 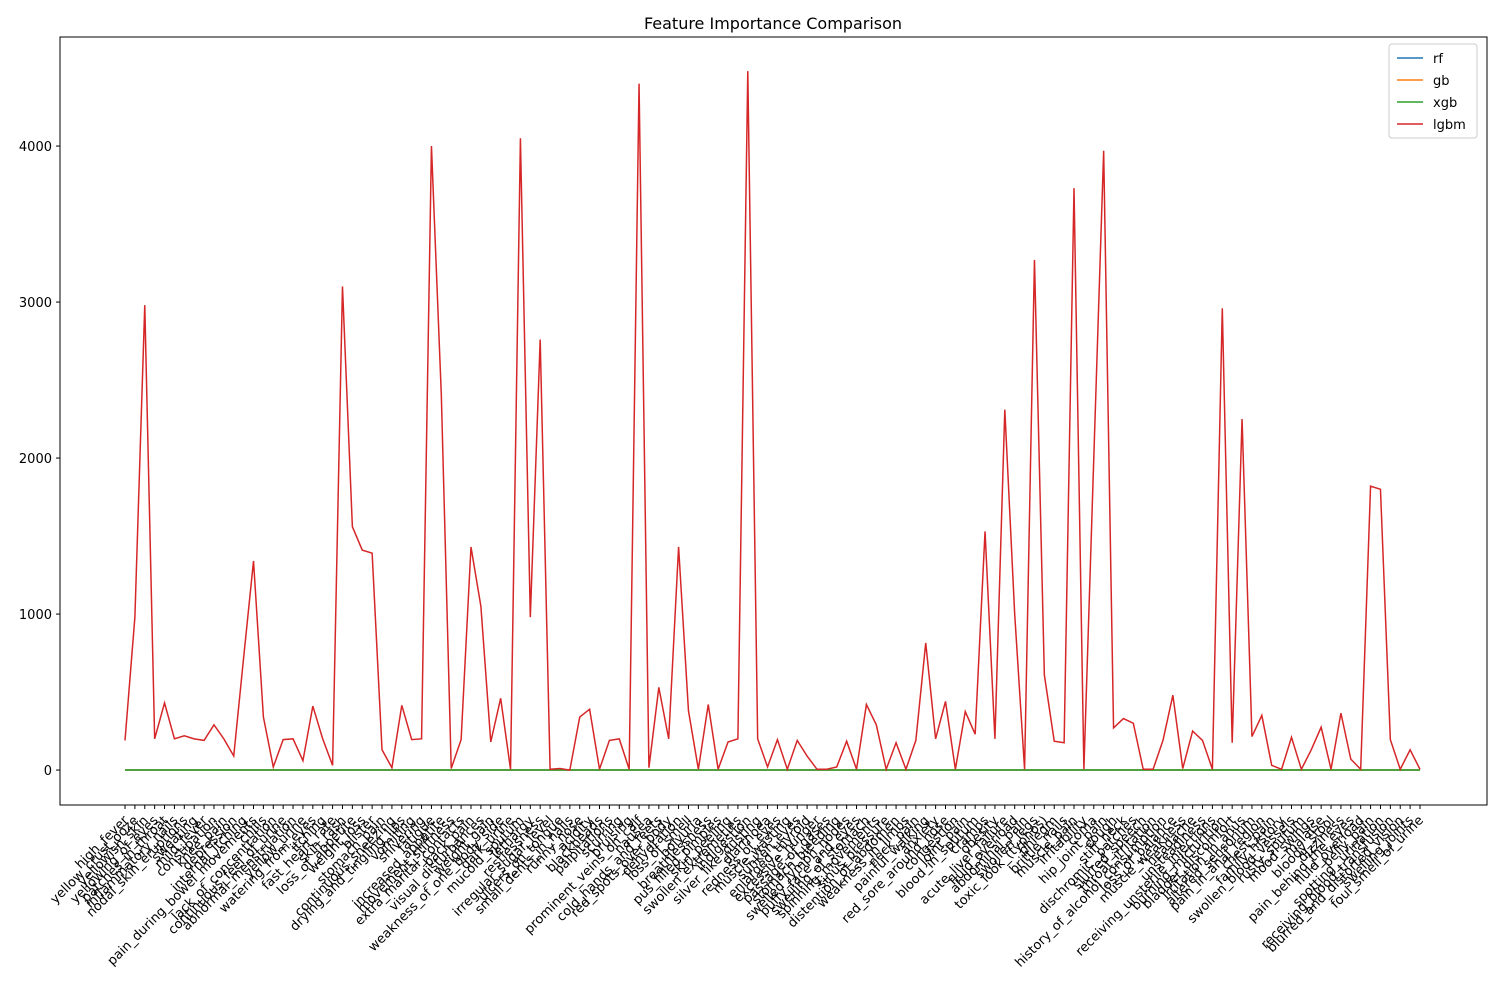 What do you see at coordinates (773, 23) in the screenshot?
I see `chart-title: Feature Importance Comparison` at bounding box center [773, 23].